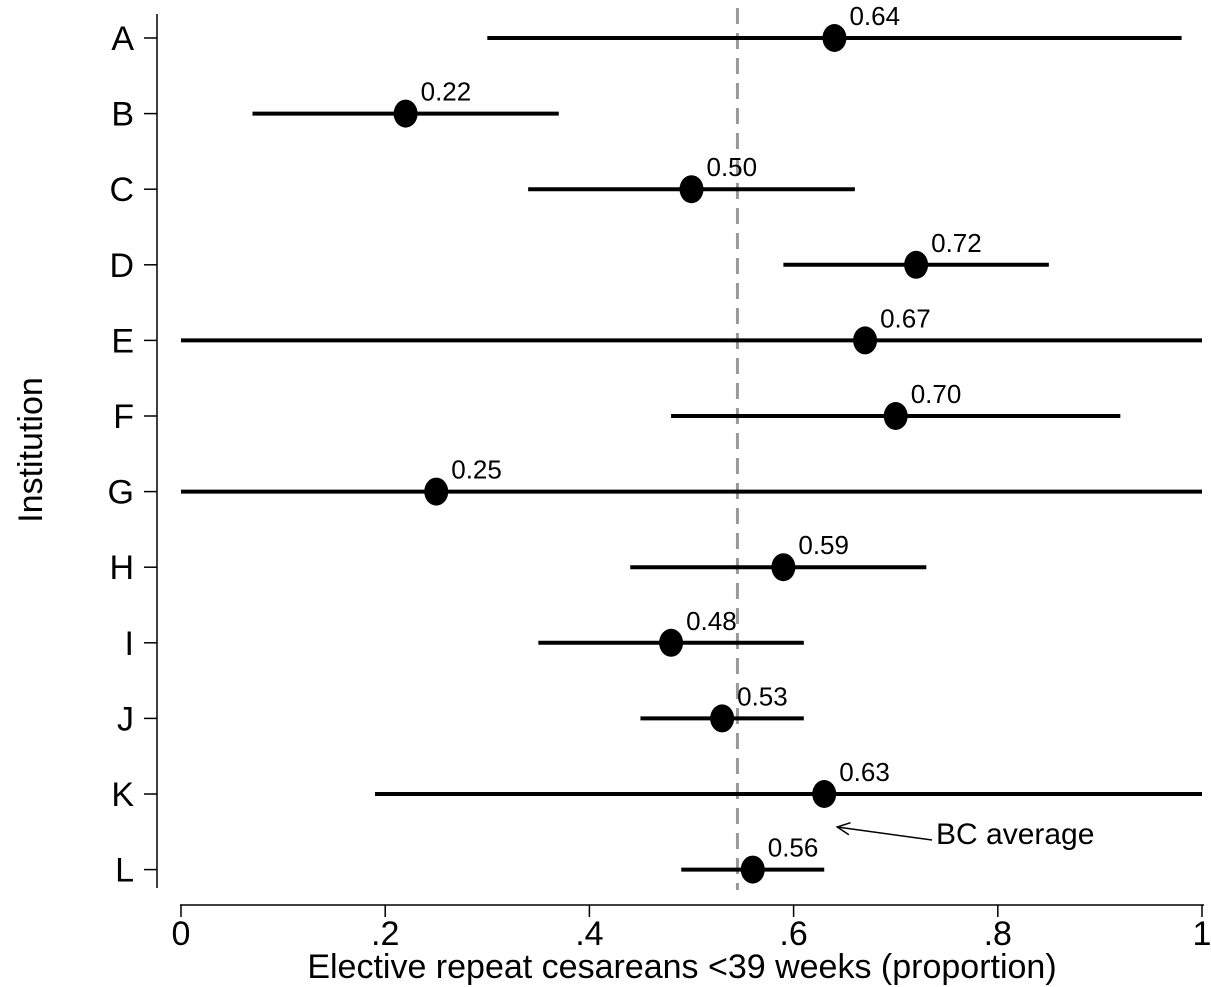  Describe the element at coordinates (936, 394) in the screenshot. I see `point-label-F: 0.70` at that location.